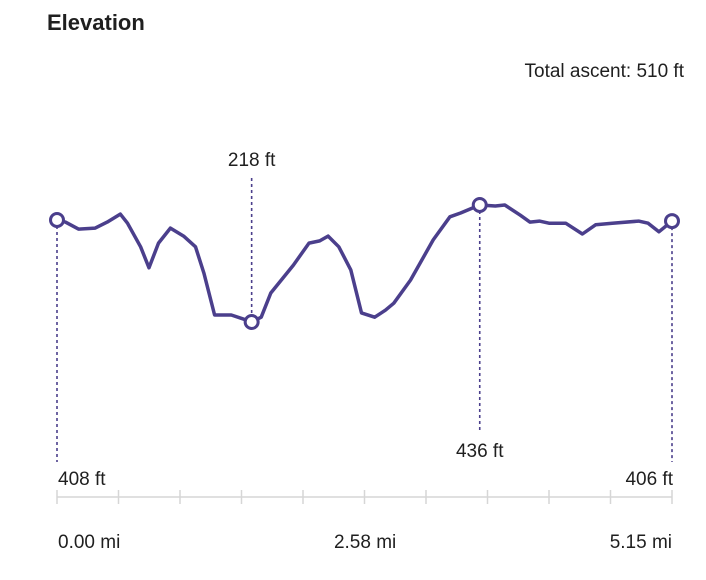  I want to click on marker-label: 218 ft, so click(252, 160).